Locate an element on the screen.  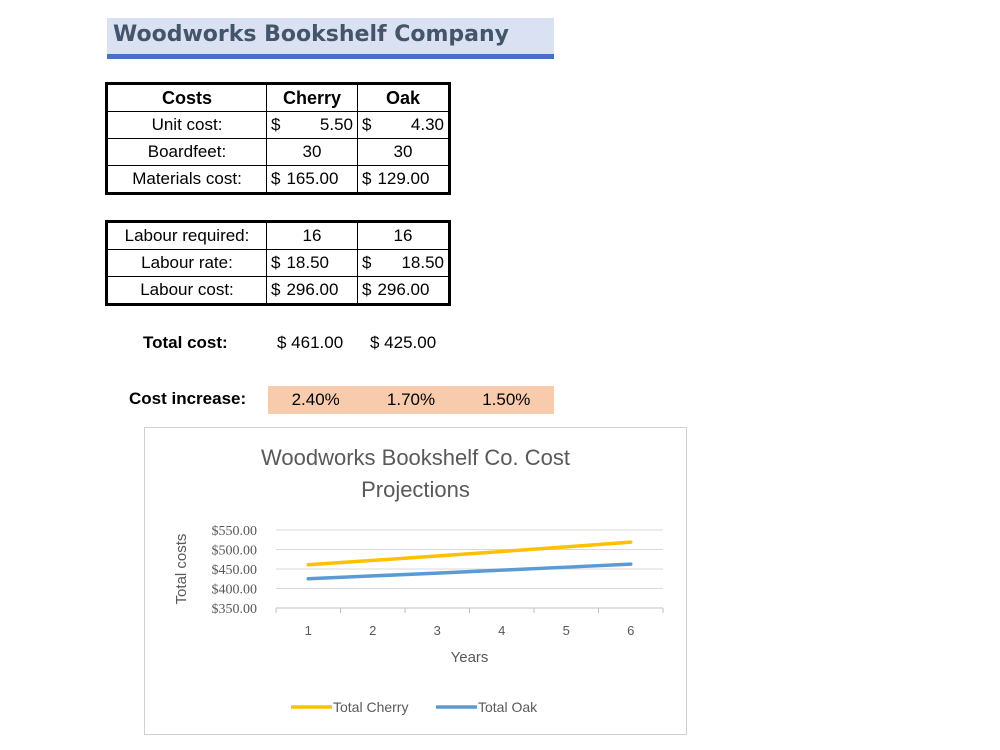
legend-label: Total Oak is located at coordinates (508, 707).